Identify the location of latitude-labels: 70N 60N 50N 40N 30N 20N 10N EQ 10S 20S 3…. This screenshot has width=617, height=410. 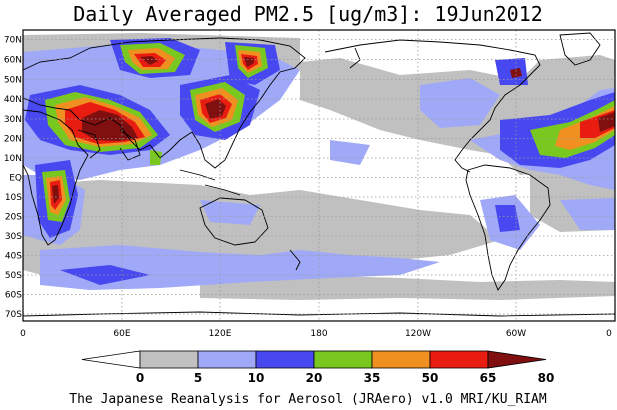
(13, 178).